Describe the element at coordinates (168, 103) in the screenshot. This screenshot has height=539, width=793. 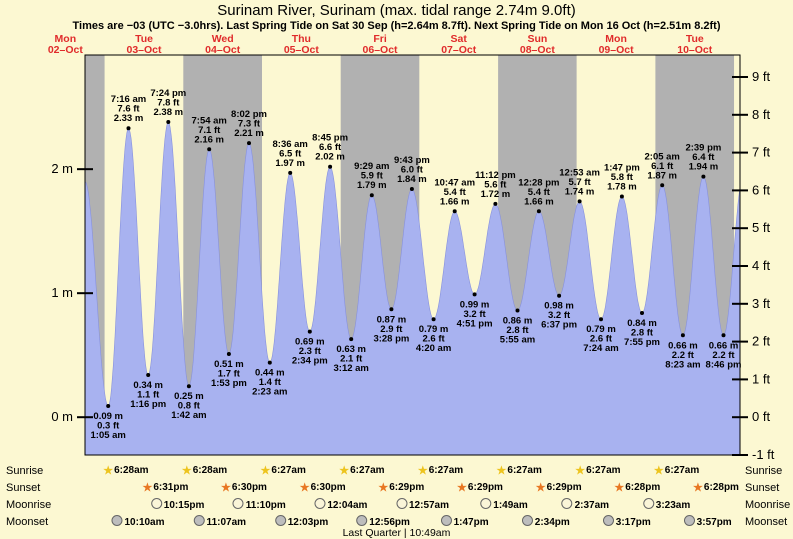
I see `high-tide-annotation: 7.8 ft` at that location.